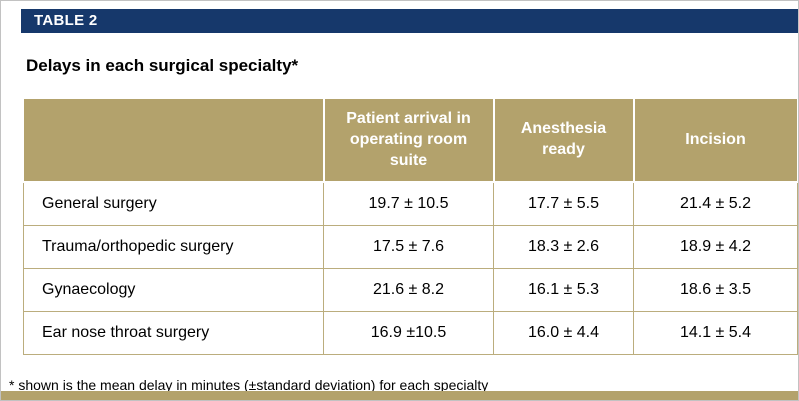 The width and height of the screenshot is (799, 401). Describe the element at coordinates (173, 289) in the screenshot. I see `row-label: Gynaecology` at that location.